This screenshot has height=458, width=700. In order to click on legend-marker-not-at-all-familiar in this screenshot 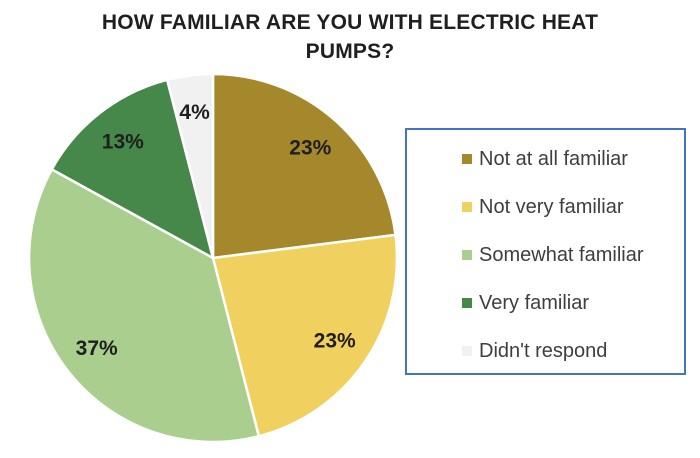, I will do `click(467, 159)`.